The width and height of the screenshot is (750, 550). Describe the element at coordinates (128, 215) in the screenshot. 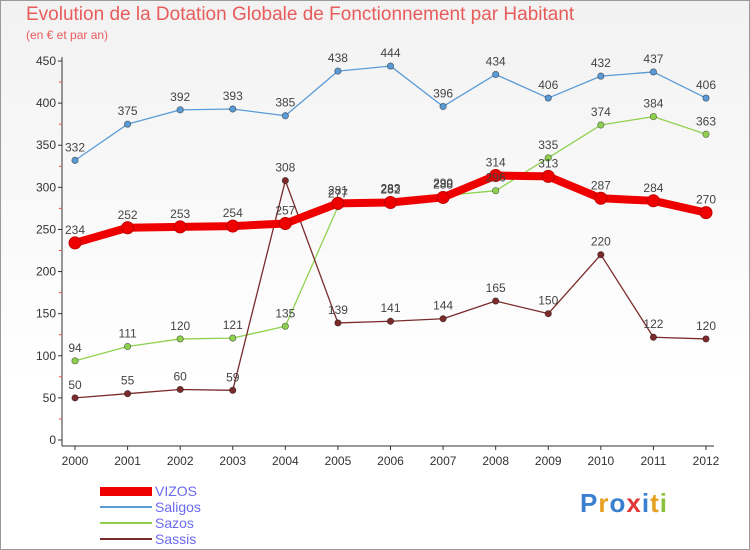

I see `data-label-vizos: 252` at that location.